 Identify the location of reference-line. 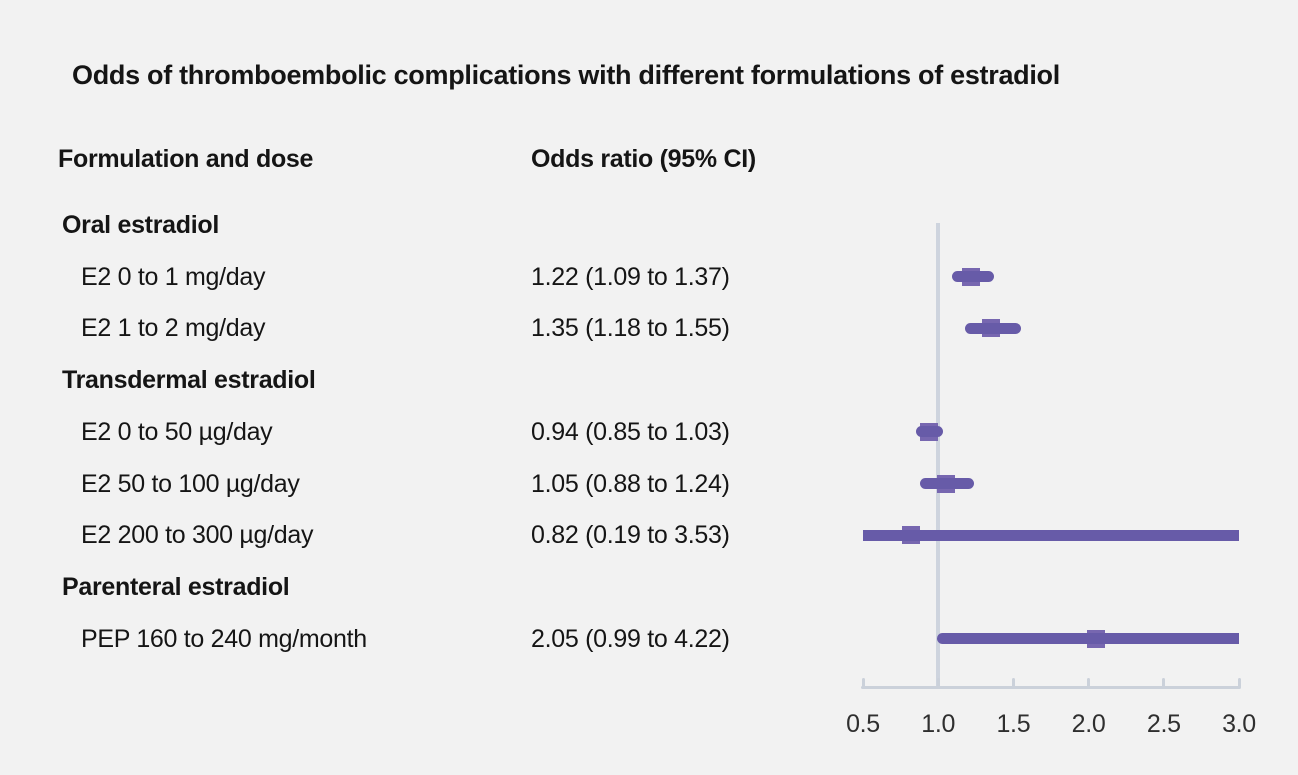
(938, 456).